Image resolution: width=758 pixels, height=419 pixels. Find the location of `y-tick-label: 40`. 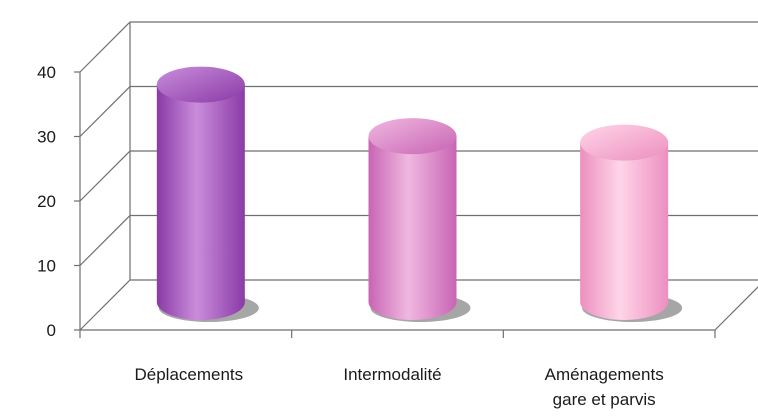

y-tick-label: 40 is located at coordinates (46, 72).